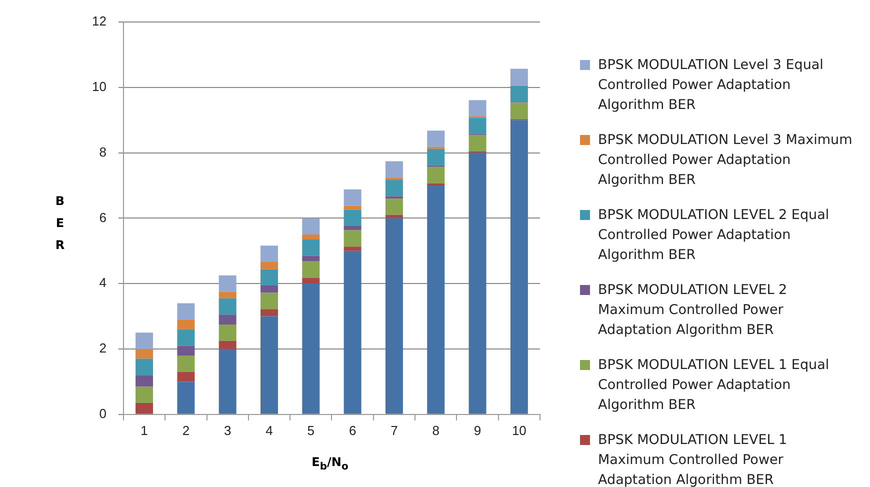 Image resolution: width=870 pixels, height=487 pixels. I want to click on y-tick-label: 0, so click(102, 413).